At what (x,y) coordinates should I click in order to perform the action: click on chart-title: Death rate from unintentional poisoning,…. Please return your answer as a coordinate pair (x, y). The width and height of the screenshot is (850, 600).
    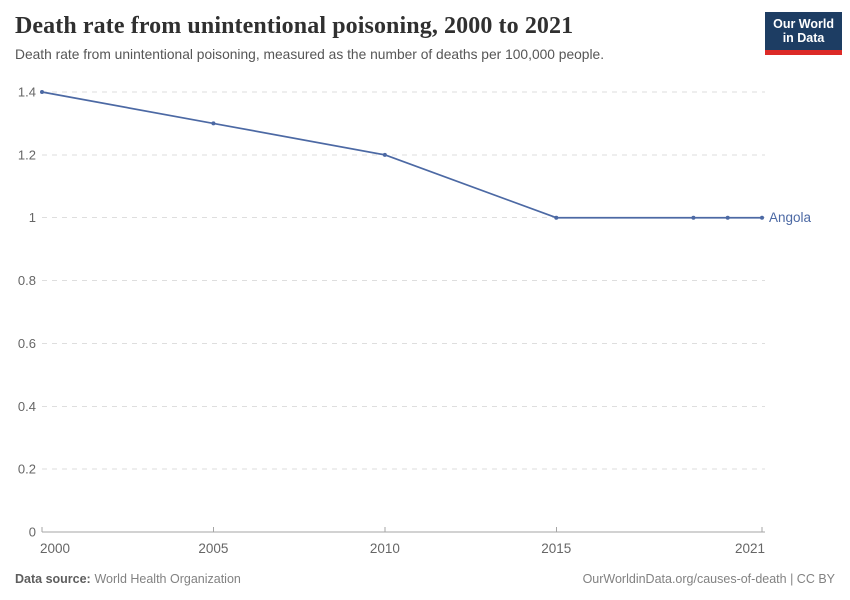
    Looking at the image, I should click on (294, 26).